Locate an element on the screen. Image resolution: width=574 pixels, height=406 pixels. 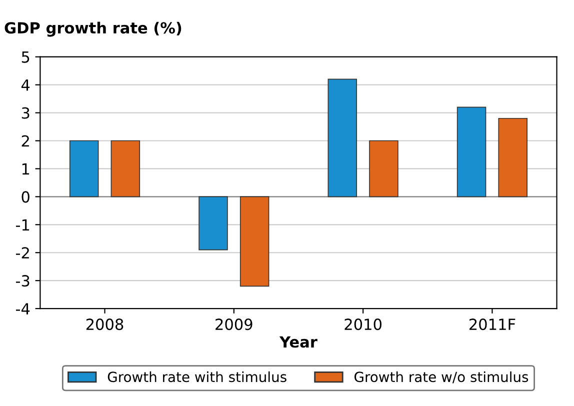
legend-label: Growth rate w/o stimulus is located at coordinates (441, 377).